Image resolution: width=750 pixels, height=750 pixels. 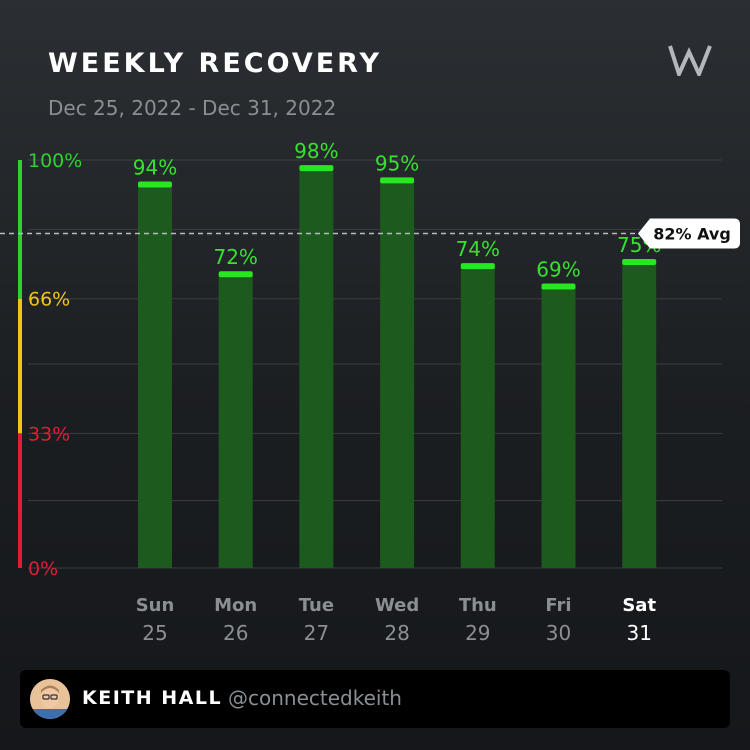 What do you see at coordinates (235, 605) in the screenshot?
I see `x-day-label: Mon` at bounding box center [235, 605].